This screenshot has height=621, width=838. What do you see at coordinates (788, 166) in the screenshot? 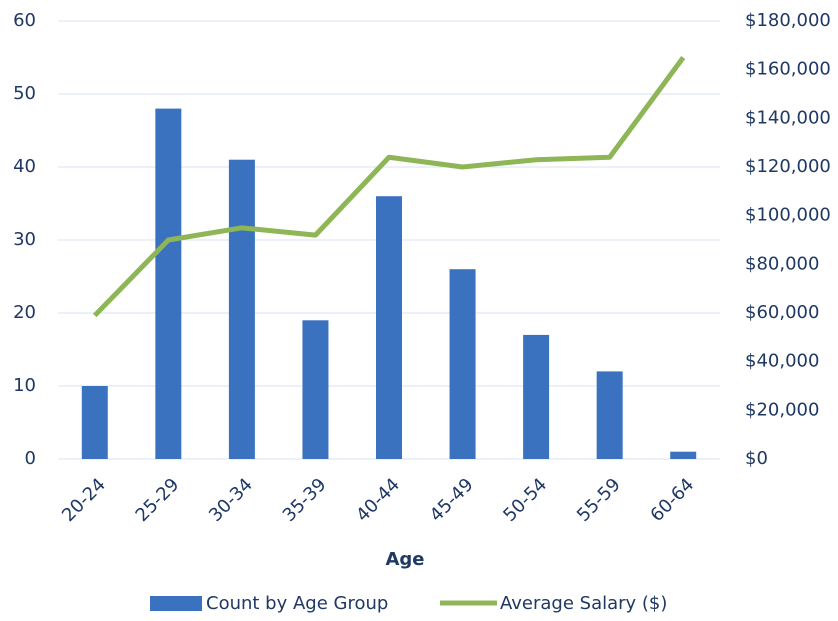
I see `y2-tick-label: $120,000` at bounding box center [788, 166].